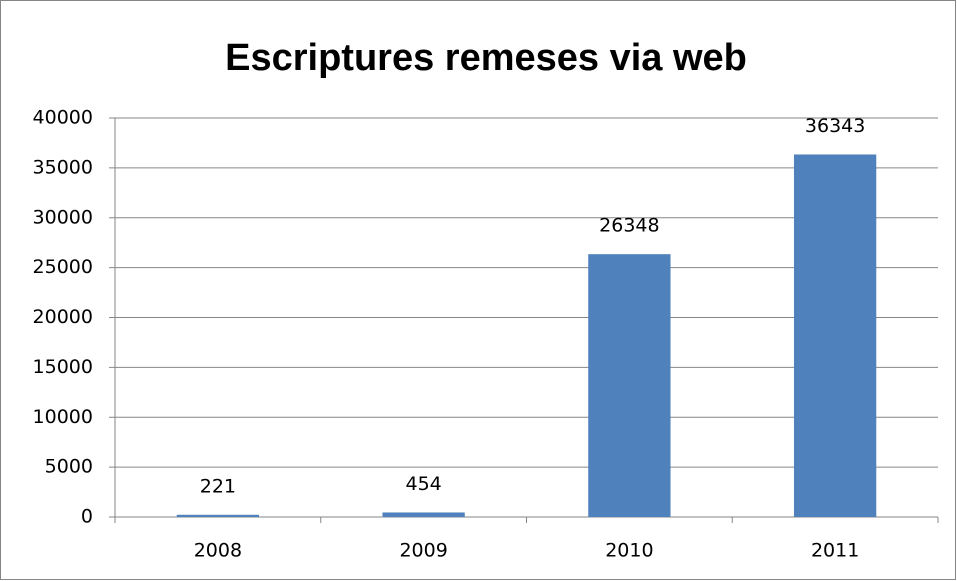  What do you see at coordinates (63, 217) in the screenshot?
I see `y-tick-label: 30000` at bounding box center [63, 217].